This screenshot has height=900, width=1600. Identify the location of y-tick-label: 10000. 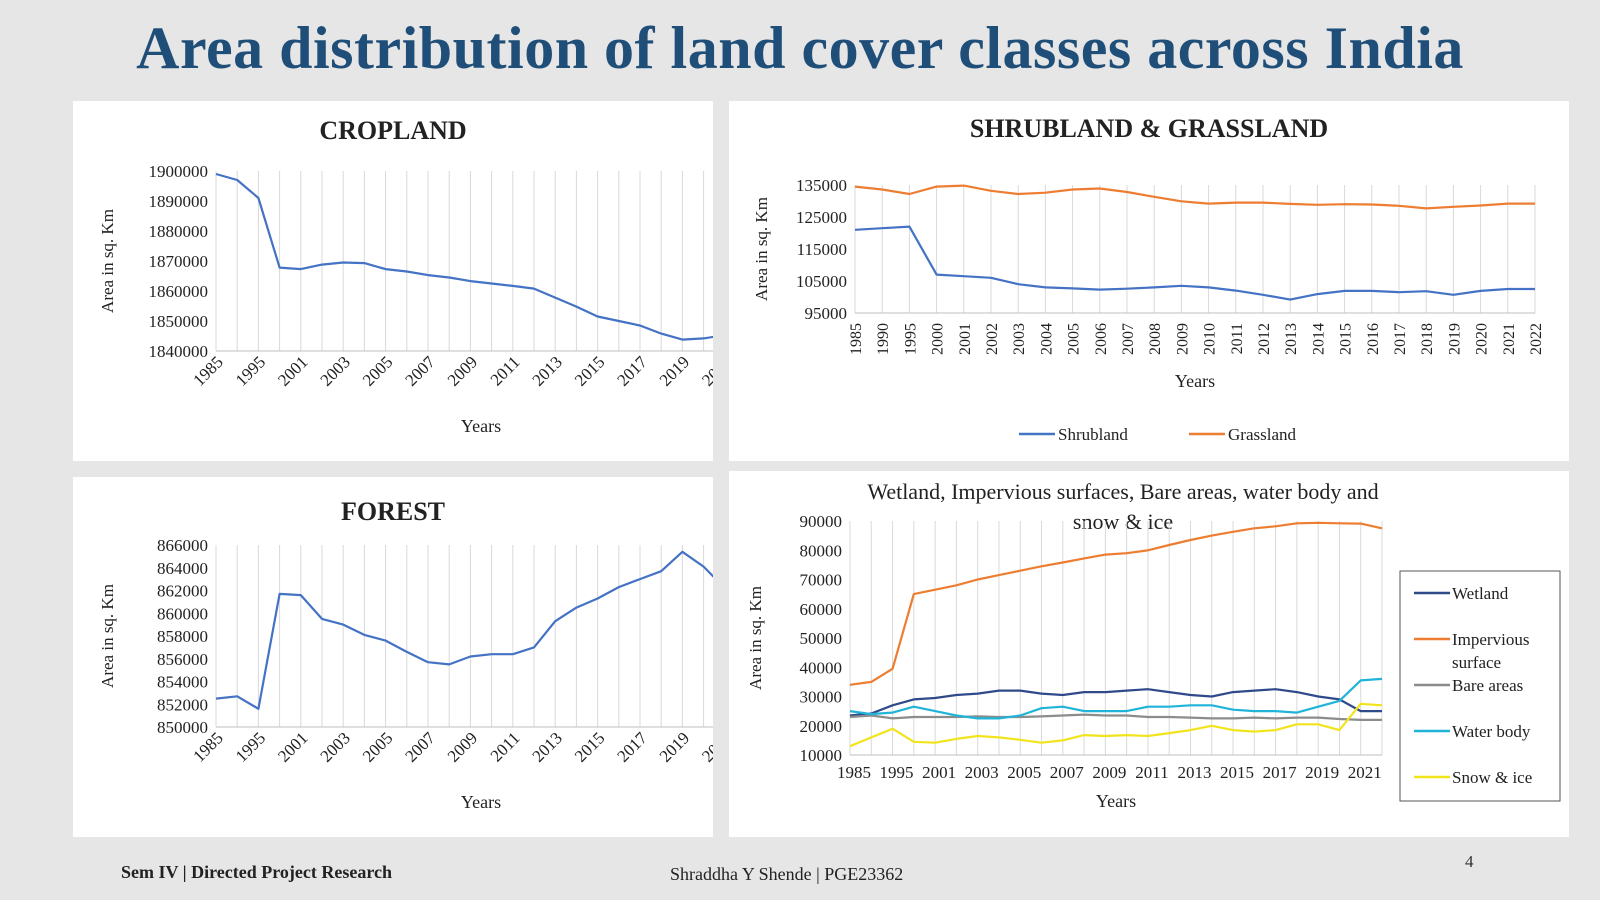
(821, 755).